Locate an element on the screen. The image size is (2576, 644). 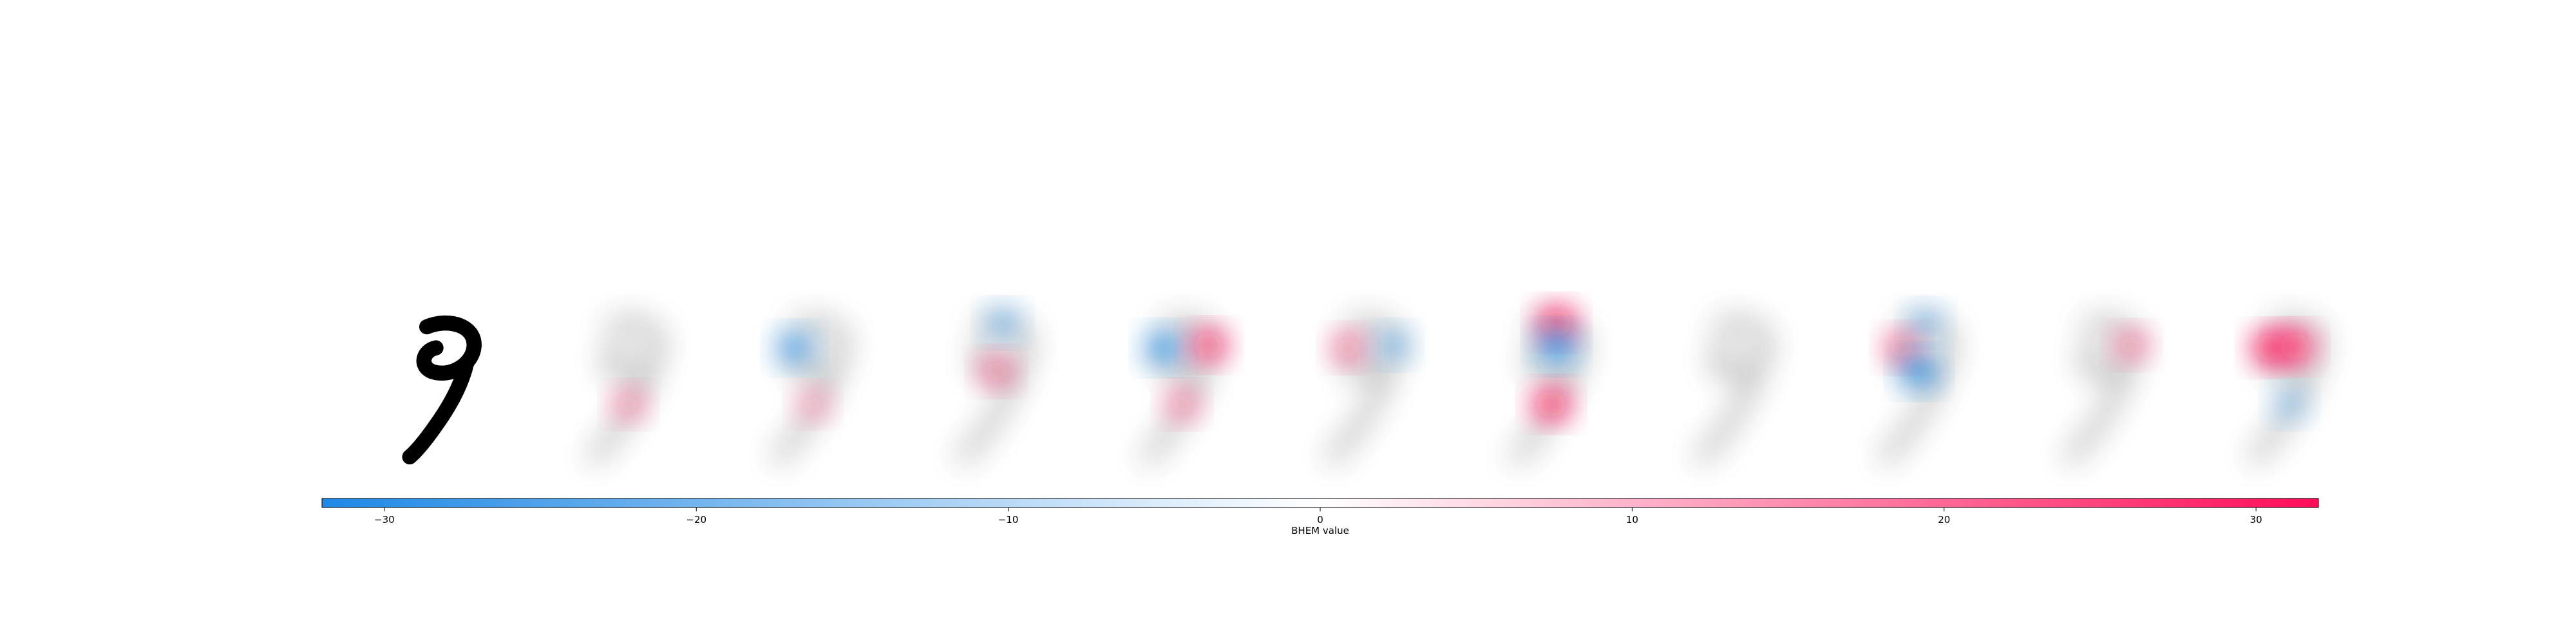
attribution-red-loop-bottom is located at coordinates (997, 371).